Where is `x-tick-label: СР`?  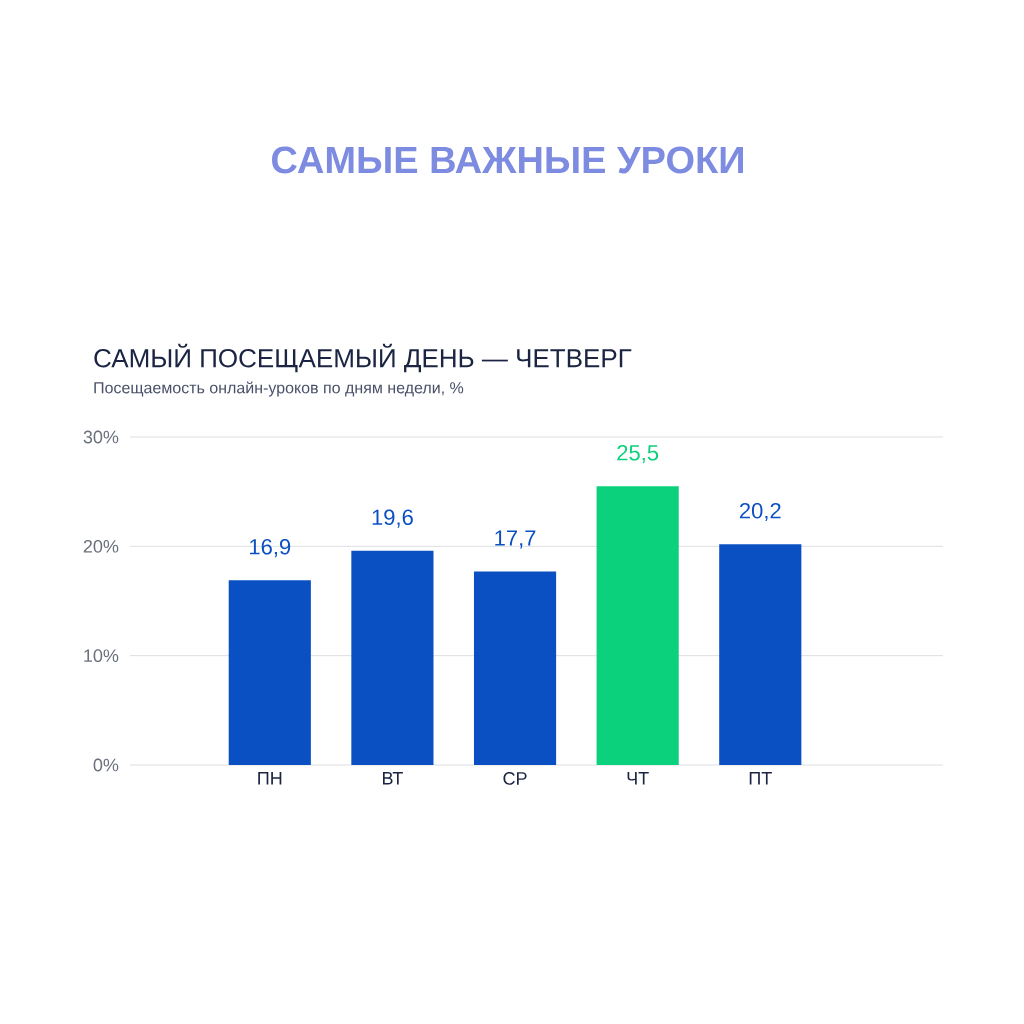
x-tick-label: СР is located at coordinates (515, 778).